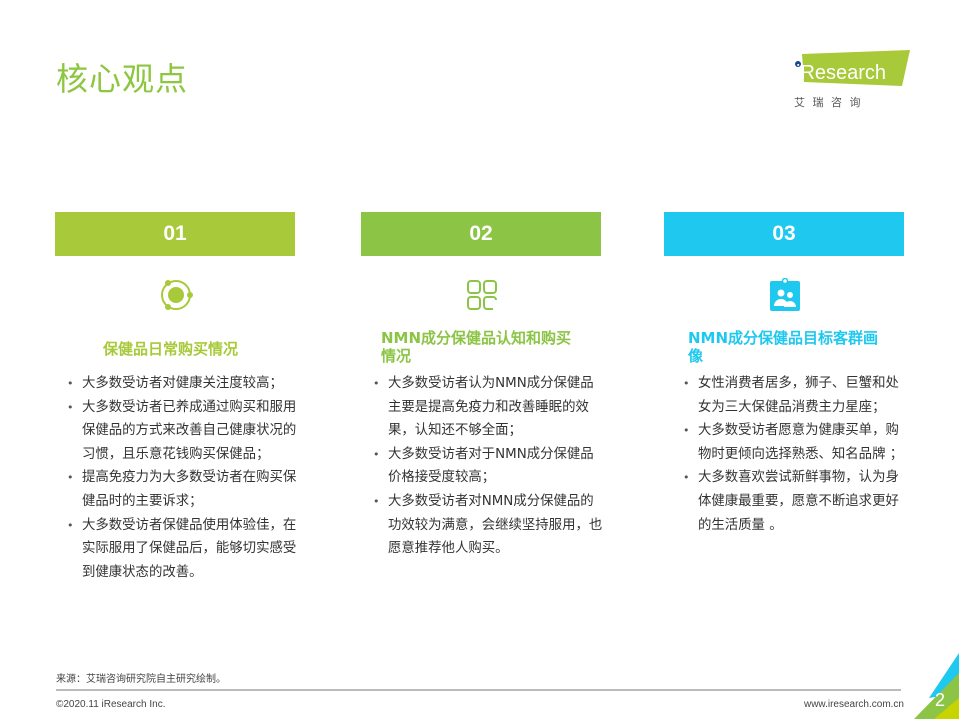  What do you see at coordinates (476, 347) in the screenshot?
I see `column-title: NMN成分保健品认知和购买情况` at bounding box center [476, 347].